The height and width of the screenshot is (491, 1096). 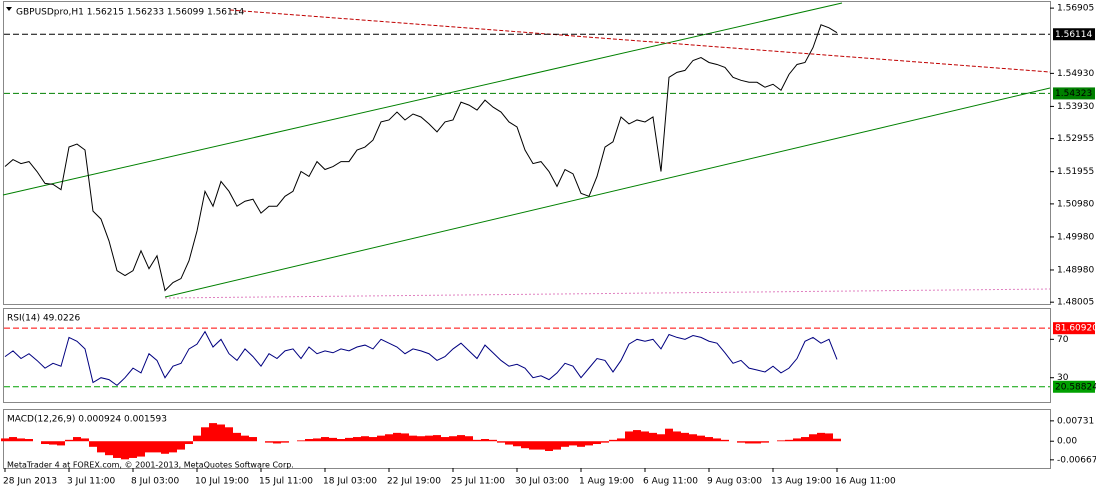 What do you see at coordinates (606, 482) in the screenshot?
I see `x-tick-label: 1 Aug 19:00` at bounding box center [606, 482].